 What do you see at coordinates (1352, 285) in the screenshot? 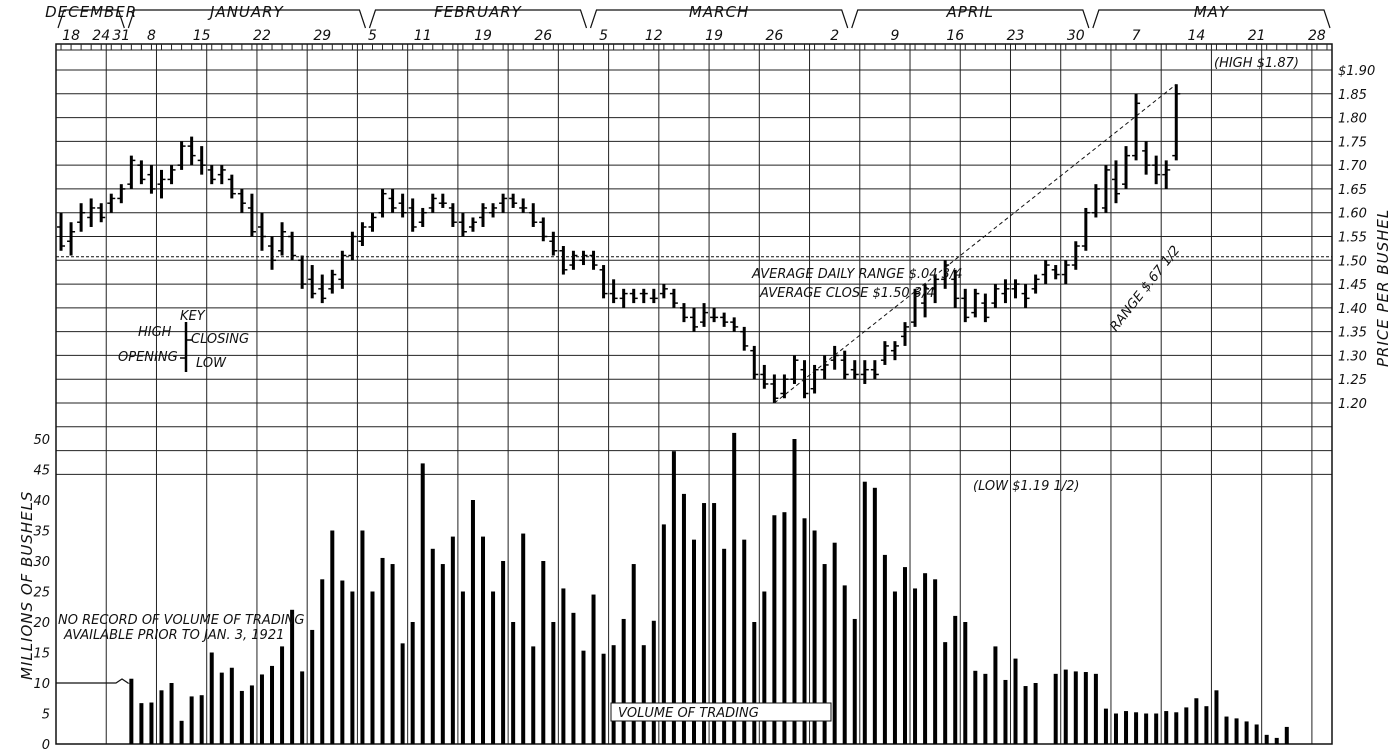
I see `price-tick-label: 1.45` at bounding box center [1352, 285].